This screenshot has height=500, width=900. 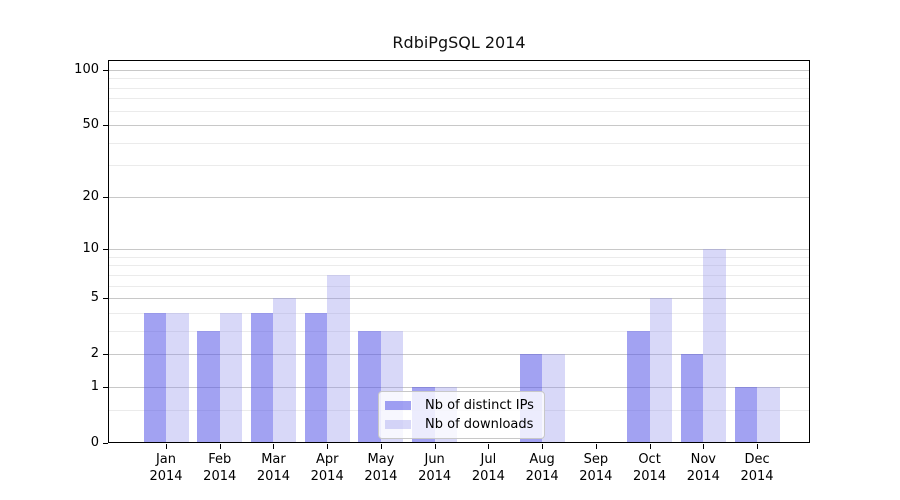 I want to click on legend-label: Nb of distinct IPs, so click(x=479, y=405).